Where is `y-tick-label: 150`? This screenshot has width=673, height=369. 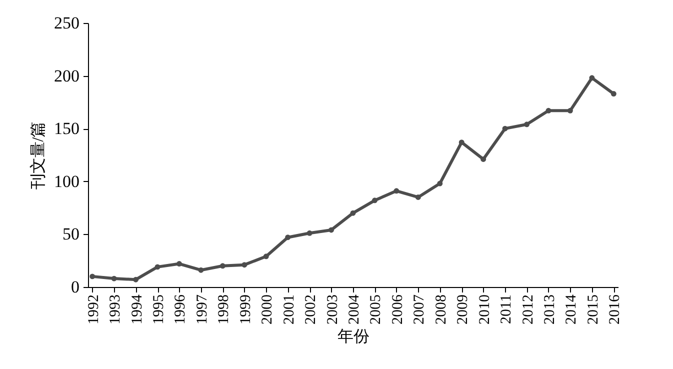
y-tick-label: 150 is located at coordinates (67, 128).